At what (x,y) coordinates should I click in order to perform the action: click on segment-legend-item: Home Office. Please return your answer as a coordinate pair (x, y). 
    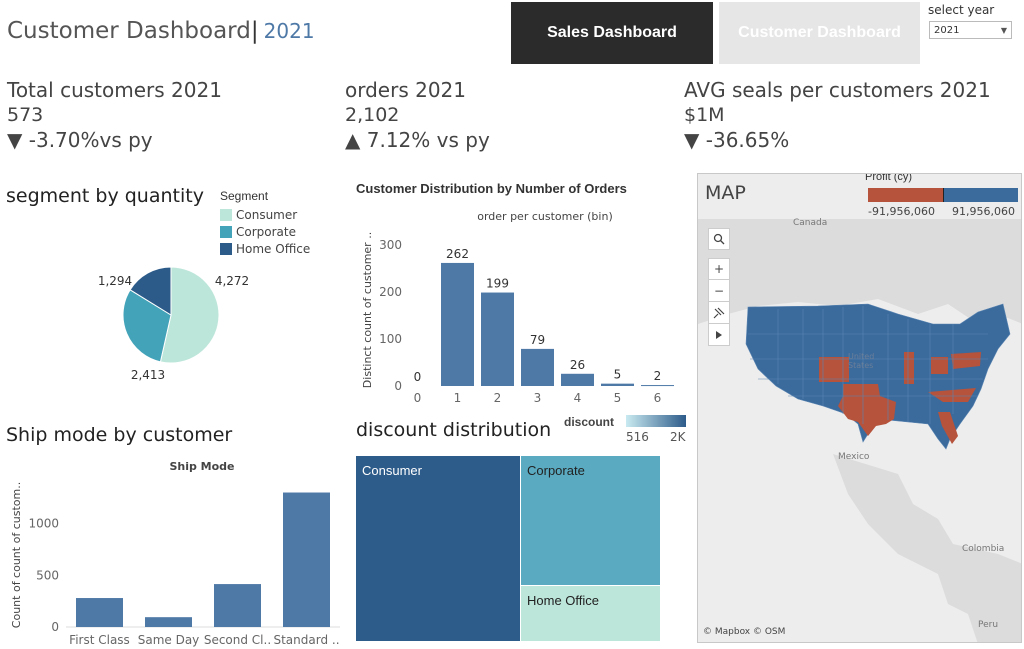
    Looking at the image, I should click on (265, 248).